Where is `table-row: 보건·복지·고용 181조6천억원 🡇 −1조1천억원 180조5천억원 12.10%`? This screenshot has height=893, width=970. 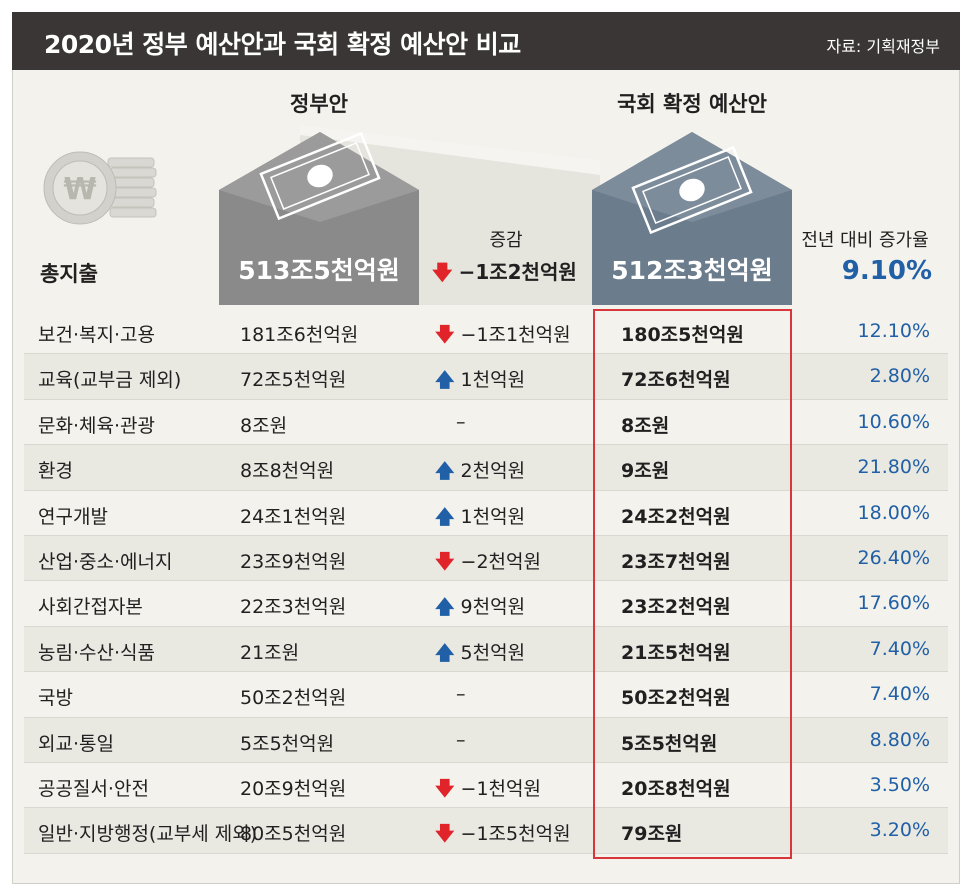
table-row: 보건·복지·고용 181조6천억원 🡇 −1조1천억원 180조5천억원 12.10% is located at coordinates (486, 332).